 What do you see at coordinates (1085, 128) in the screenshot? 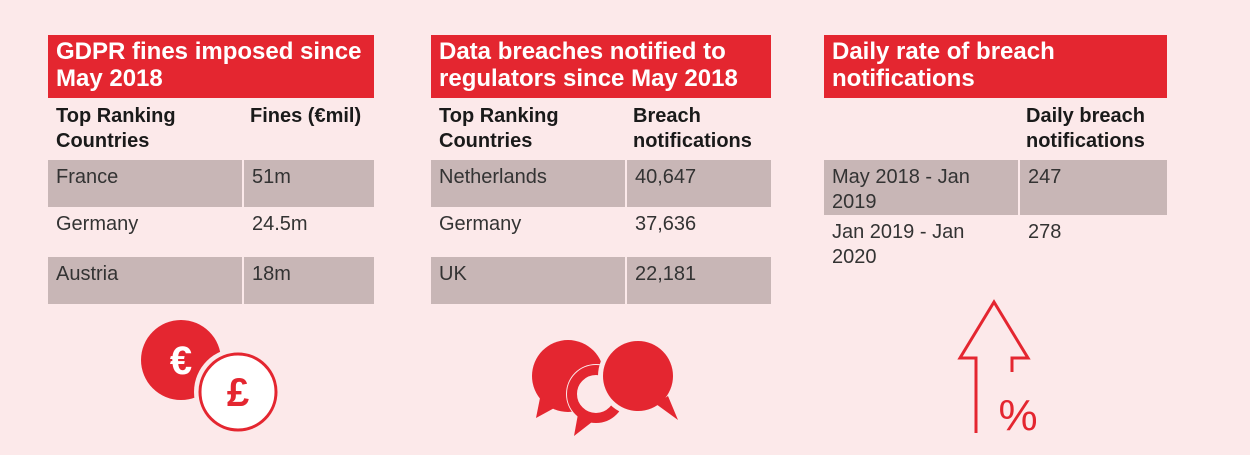
I see `column-header-daily: Daily breach notifications` at bounding box center [1085, 128].